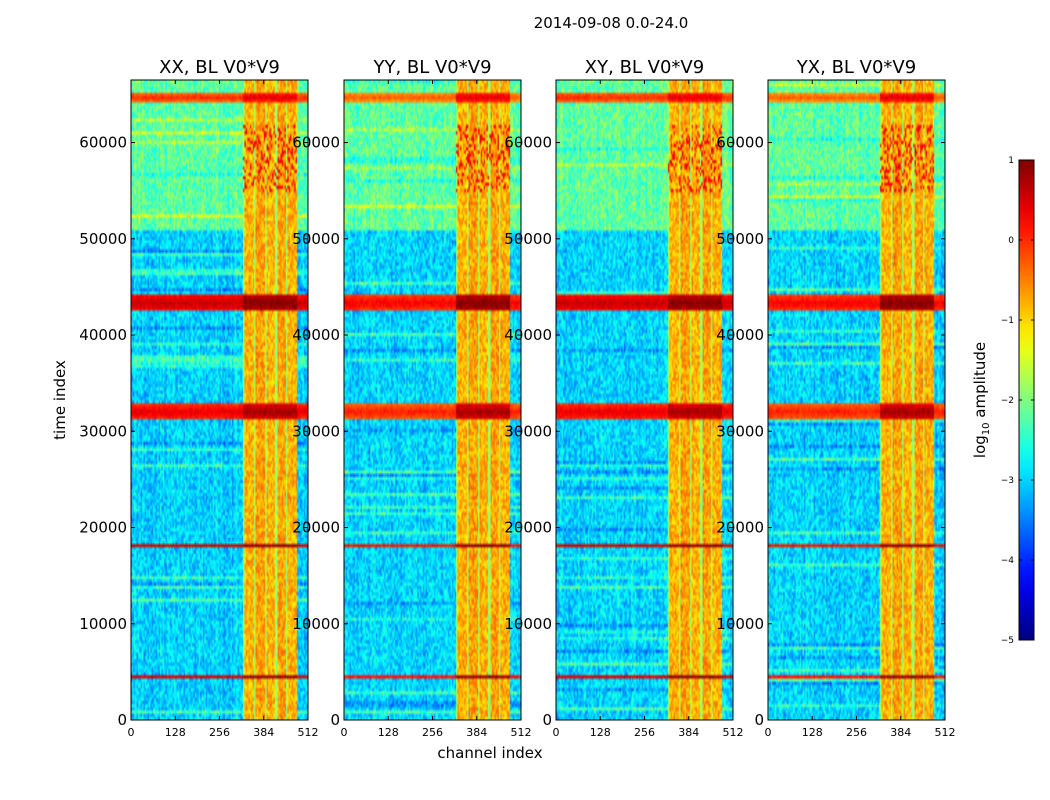 The image size is (1050, 800). What do you see at coordinates (1011, 241) in the screenshot?
I see `colorbar-tick-label: 0` at bounding box center [1011, 241].